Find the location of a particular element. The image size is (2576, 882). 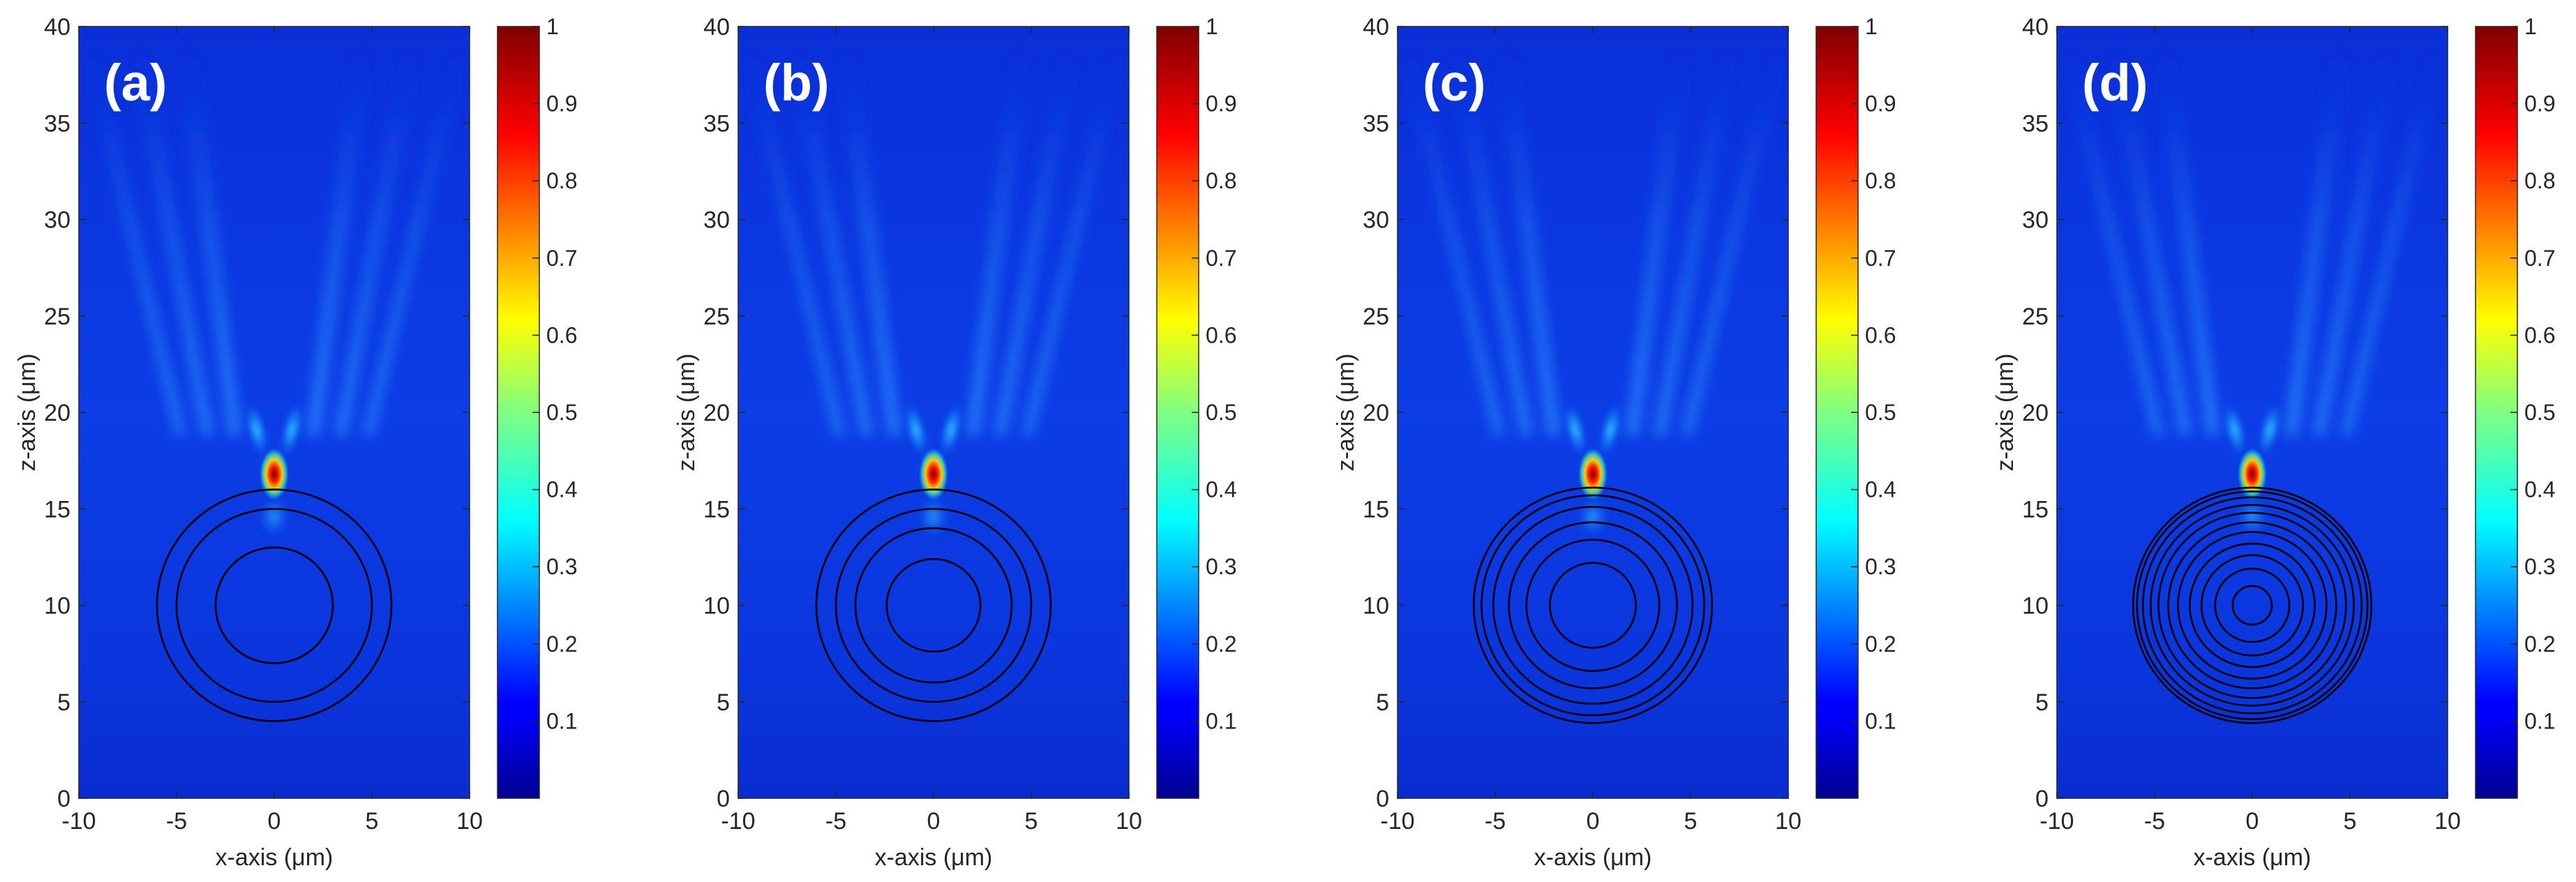

y-tick-label: 35 is located at coordinates (1376, 124).